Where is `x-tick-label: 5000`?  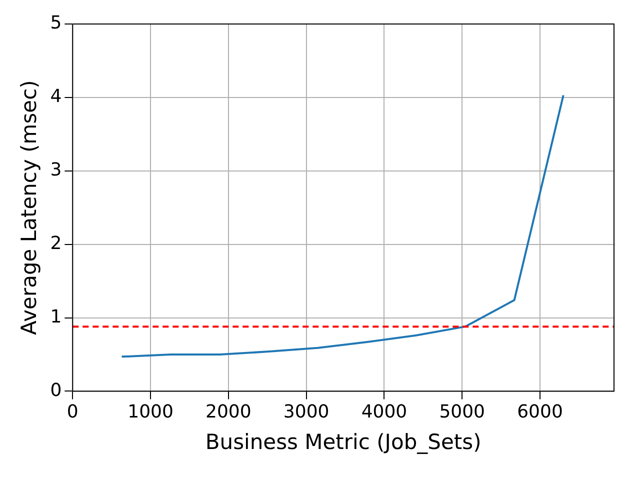 x-tick-label: 5000 is located at coordinates (462, 412).